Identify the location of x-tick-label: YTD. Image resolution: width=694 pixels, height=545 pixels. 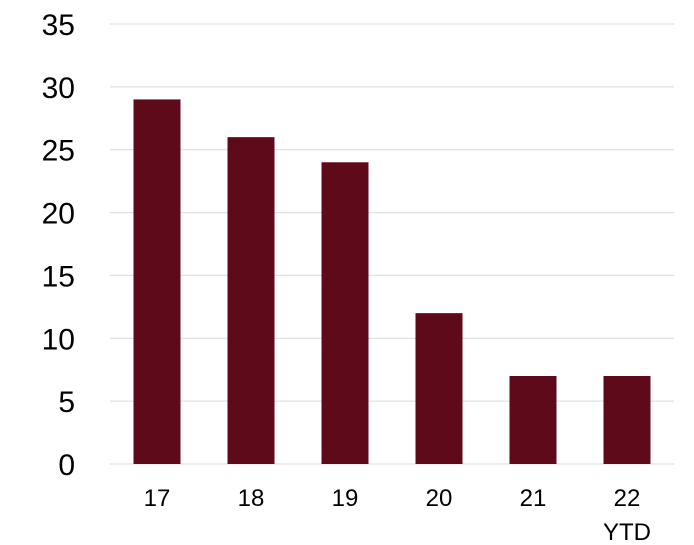
(627, 532).